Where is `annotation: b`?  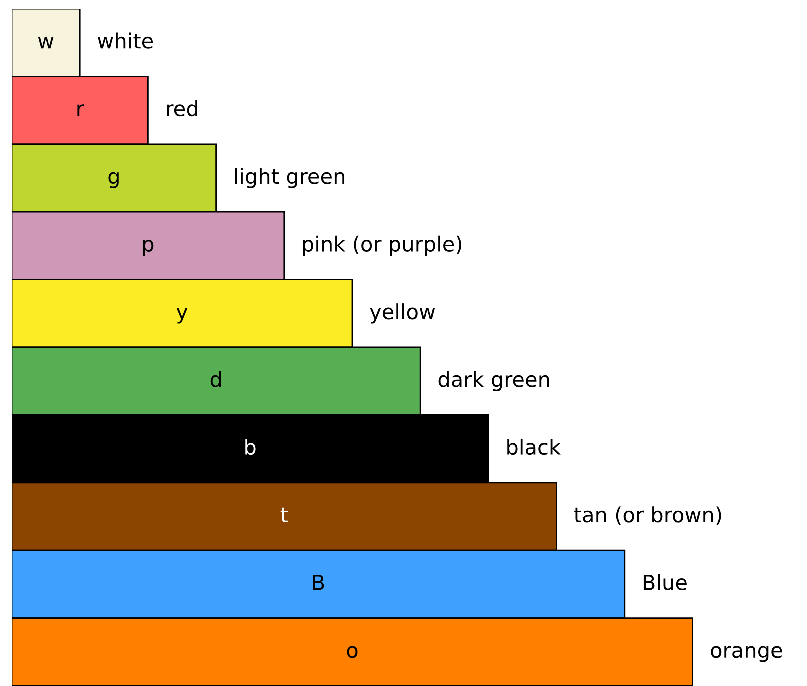 annotation: b is located at coordinates (251, 447).